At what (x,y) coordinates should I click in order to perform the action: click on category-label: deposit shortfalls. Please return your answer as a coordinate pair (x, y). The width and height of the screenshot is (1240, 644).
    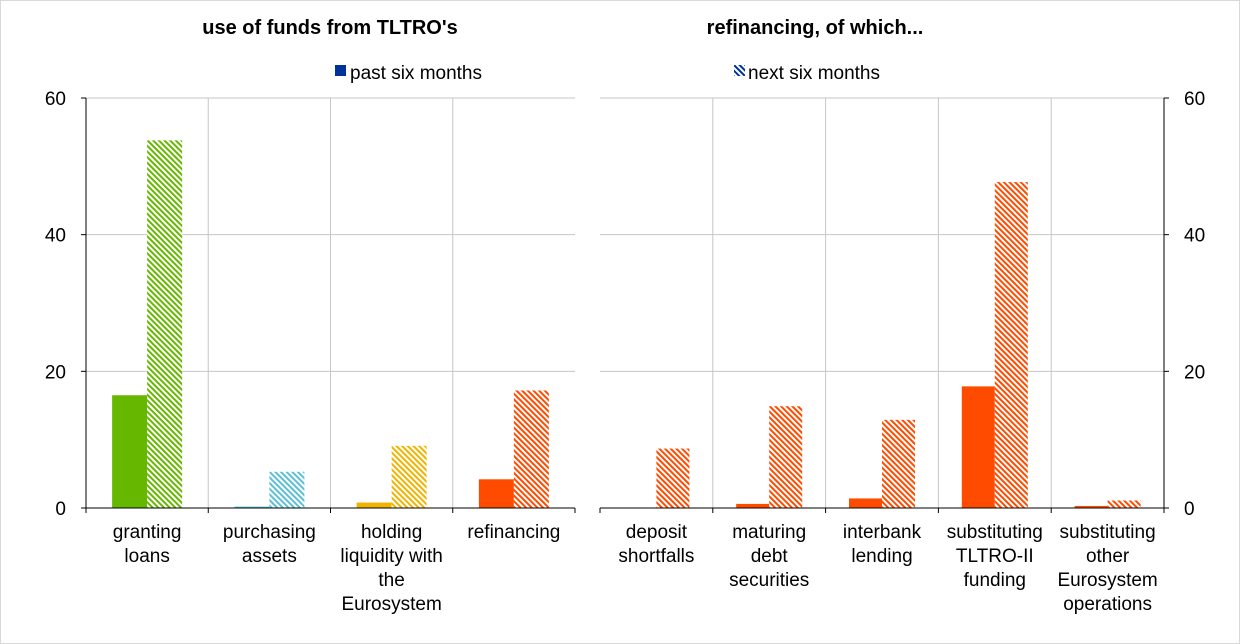
    Looking at the image, I should click on (656, 544).